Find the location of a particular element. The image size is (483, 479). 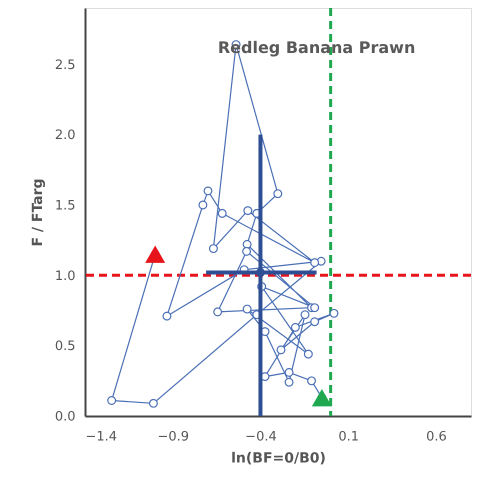

x-axis-title: ln(BF=0/B0) is located at coordinates (278, 458).